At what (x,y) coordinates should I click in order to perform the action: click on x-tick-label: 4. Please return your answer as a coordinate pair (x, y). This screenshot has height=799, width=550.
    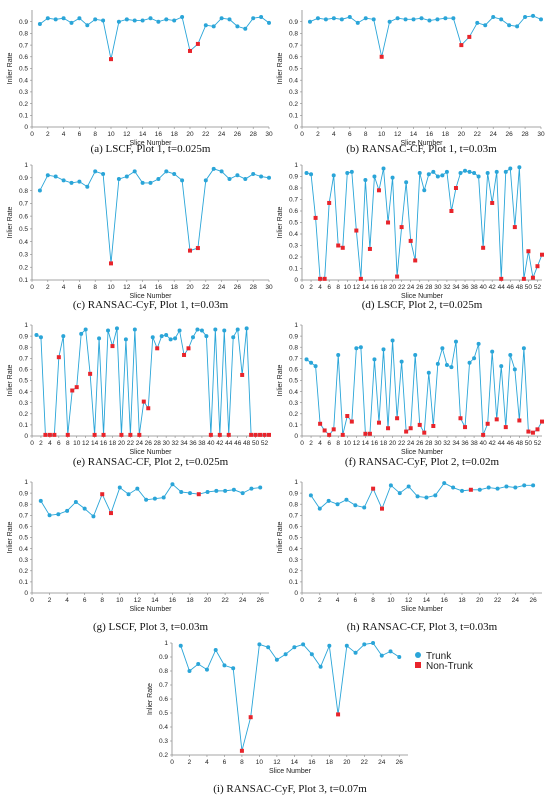
    Looking at the image, I should click on (64, 287).